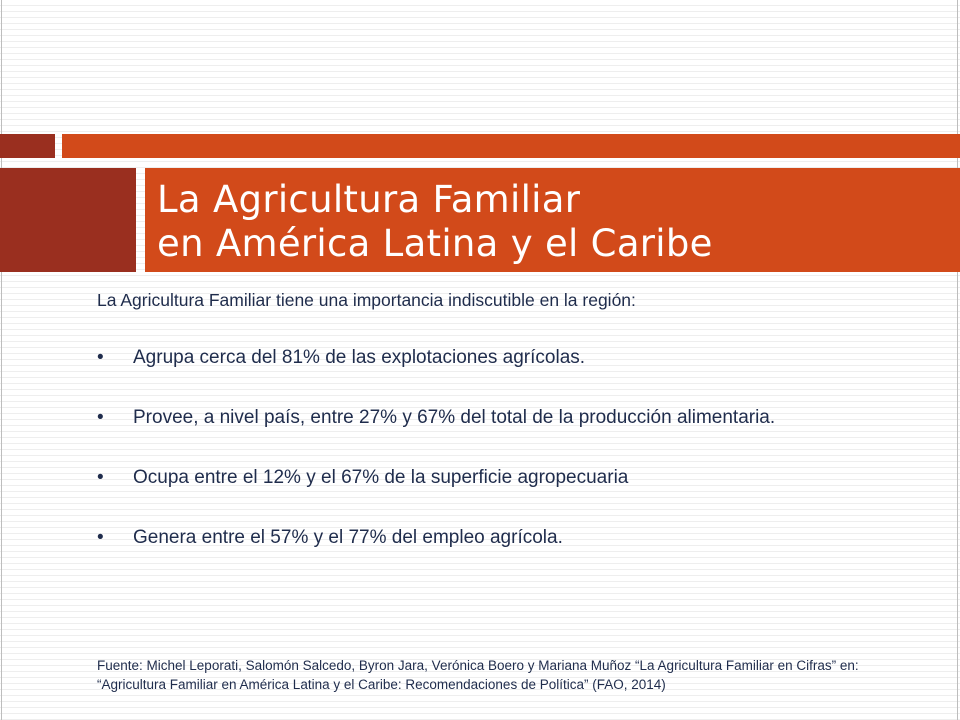 Image resolution: width=960 pixels, height=720 pixels. I want to click on frame-line-right, so click(957, 360).